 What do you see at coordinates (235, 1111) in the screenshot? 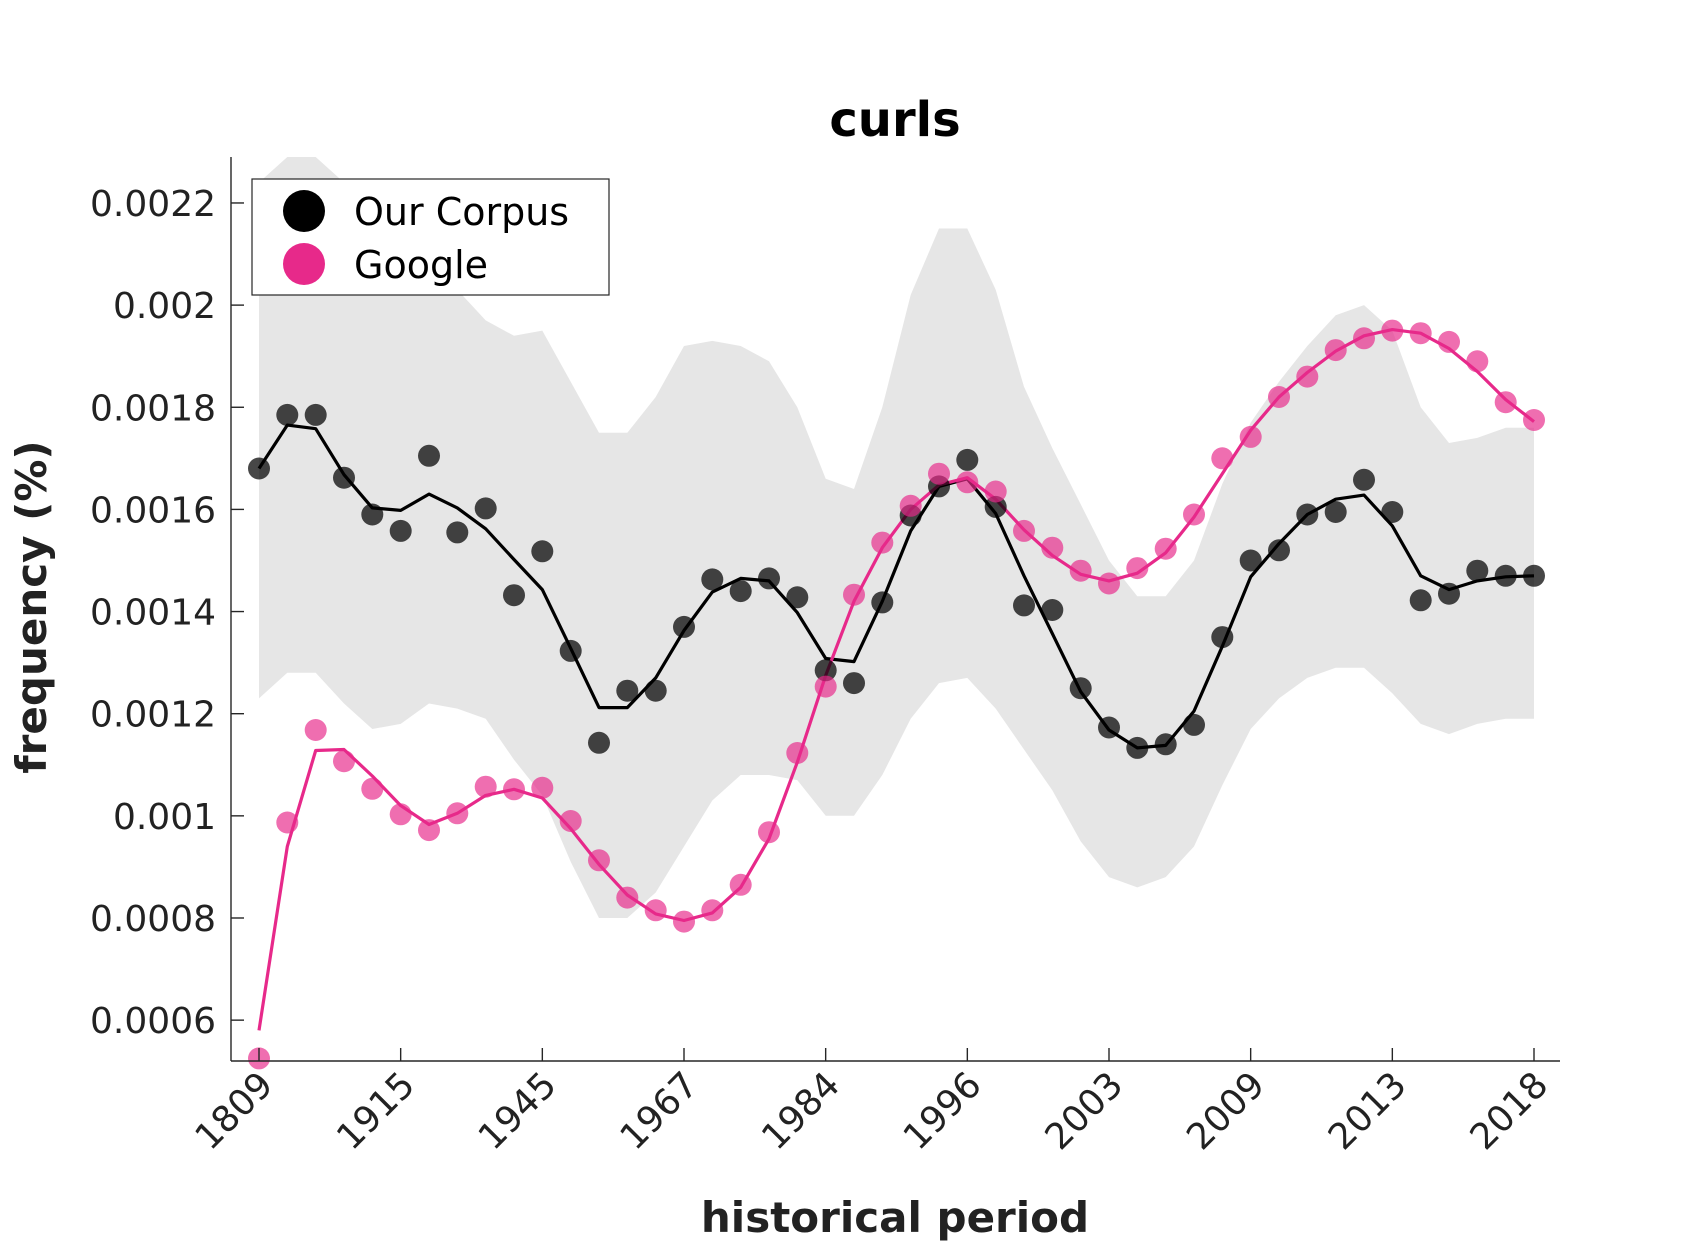
I see `x-tick-label: 1809` at bounding box center [235, 1111].